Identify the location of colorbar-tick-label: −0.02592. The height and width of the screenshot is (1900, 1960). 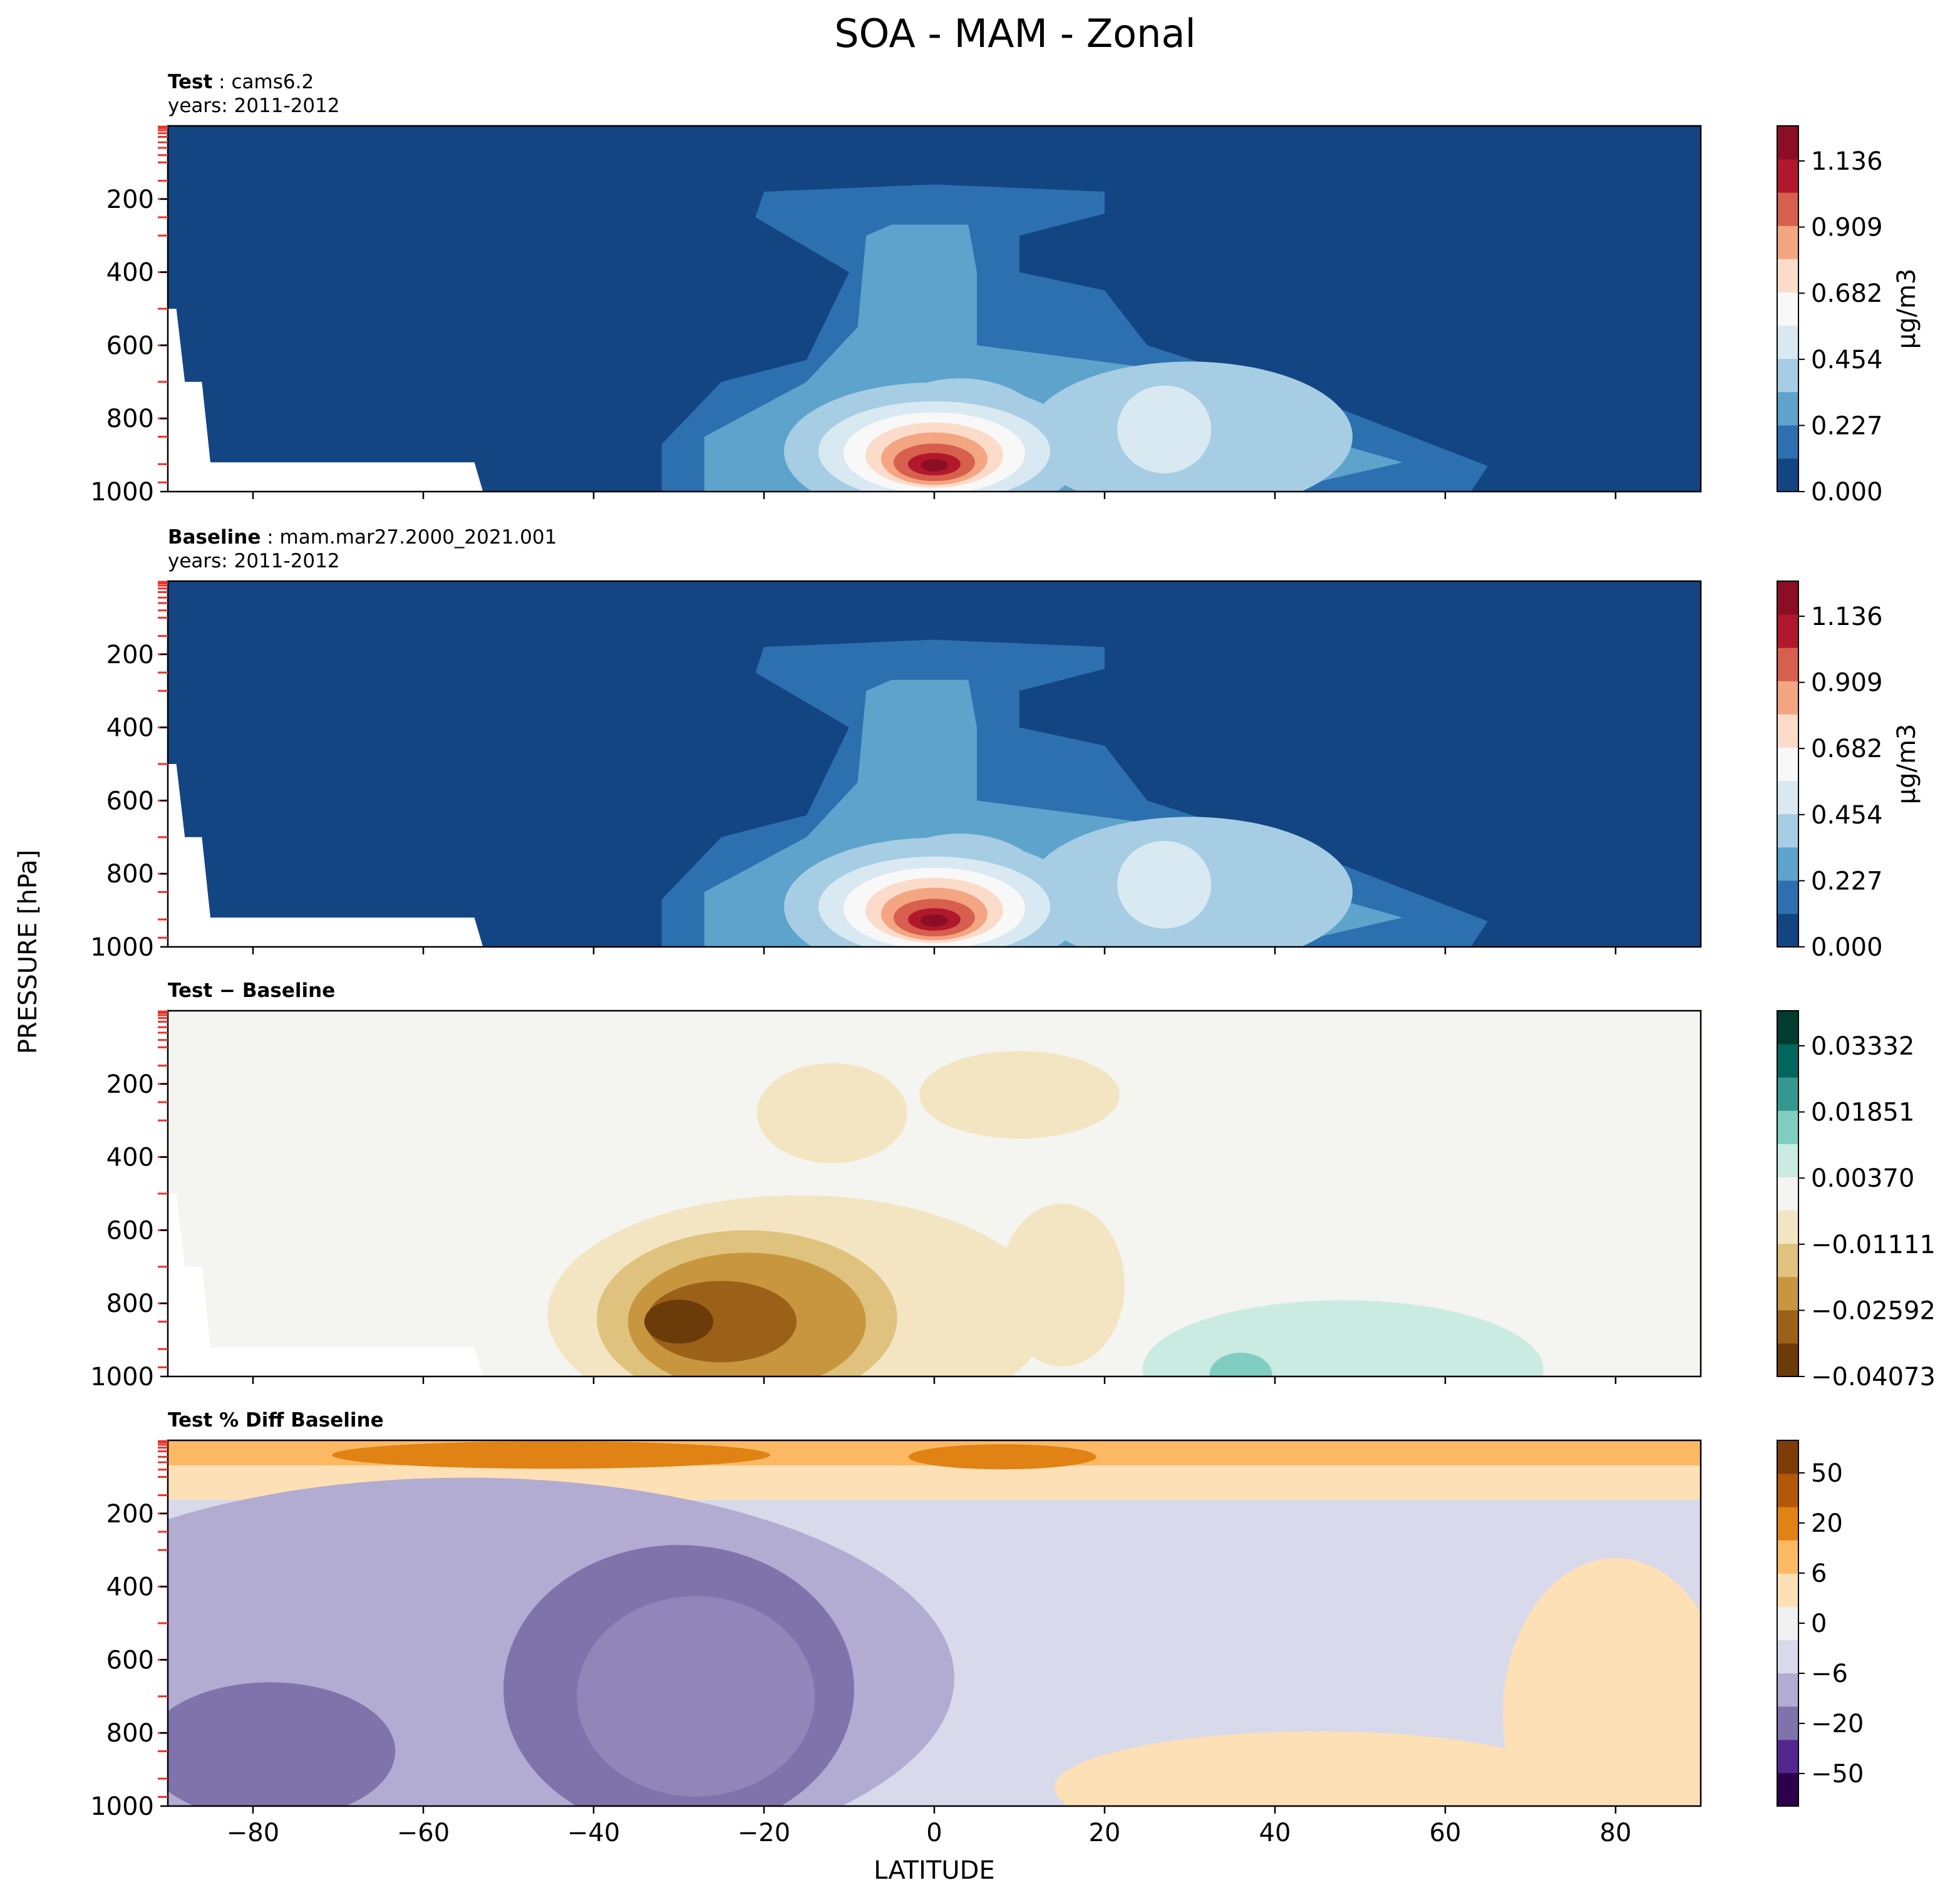
(1873, 1310).